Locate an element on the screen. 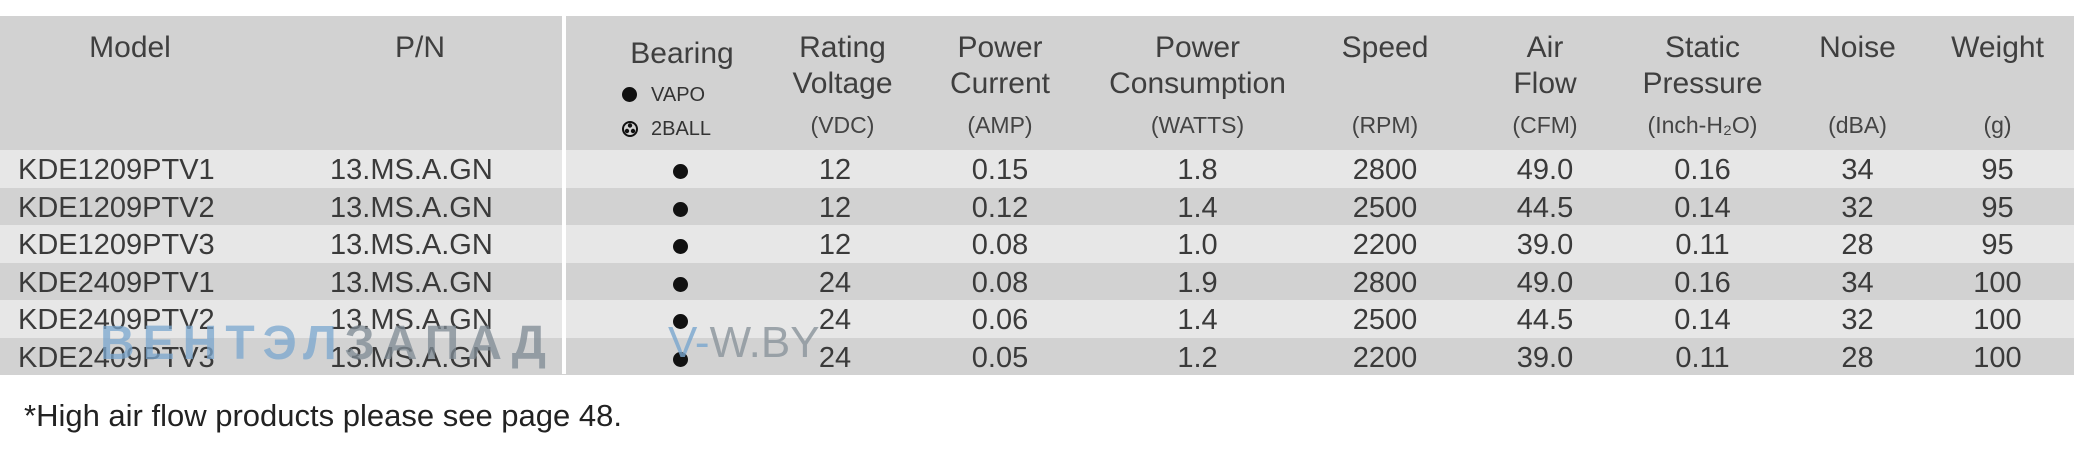  header-model: Model is located at coordinates (130, 47).